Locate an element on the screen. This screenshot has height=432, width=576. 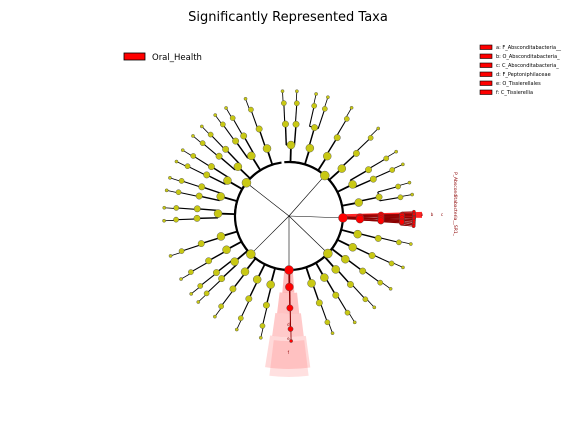
clade-letter: f is located at coordinates (289, 352).